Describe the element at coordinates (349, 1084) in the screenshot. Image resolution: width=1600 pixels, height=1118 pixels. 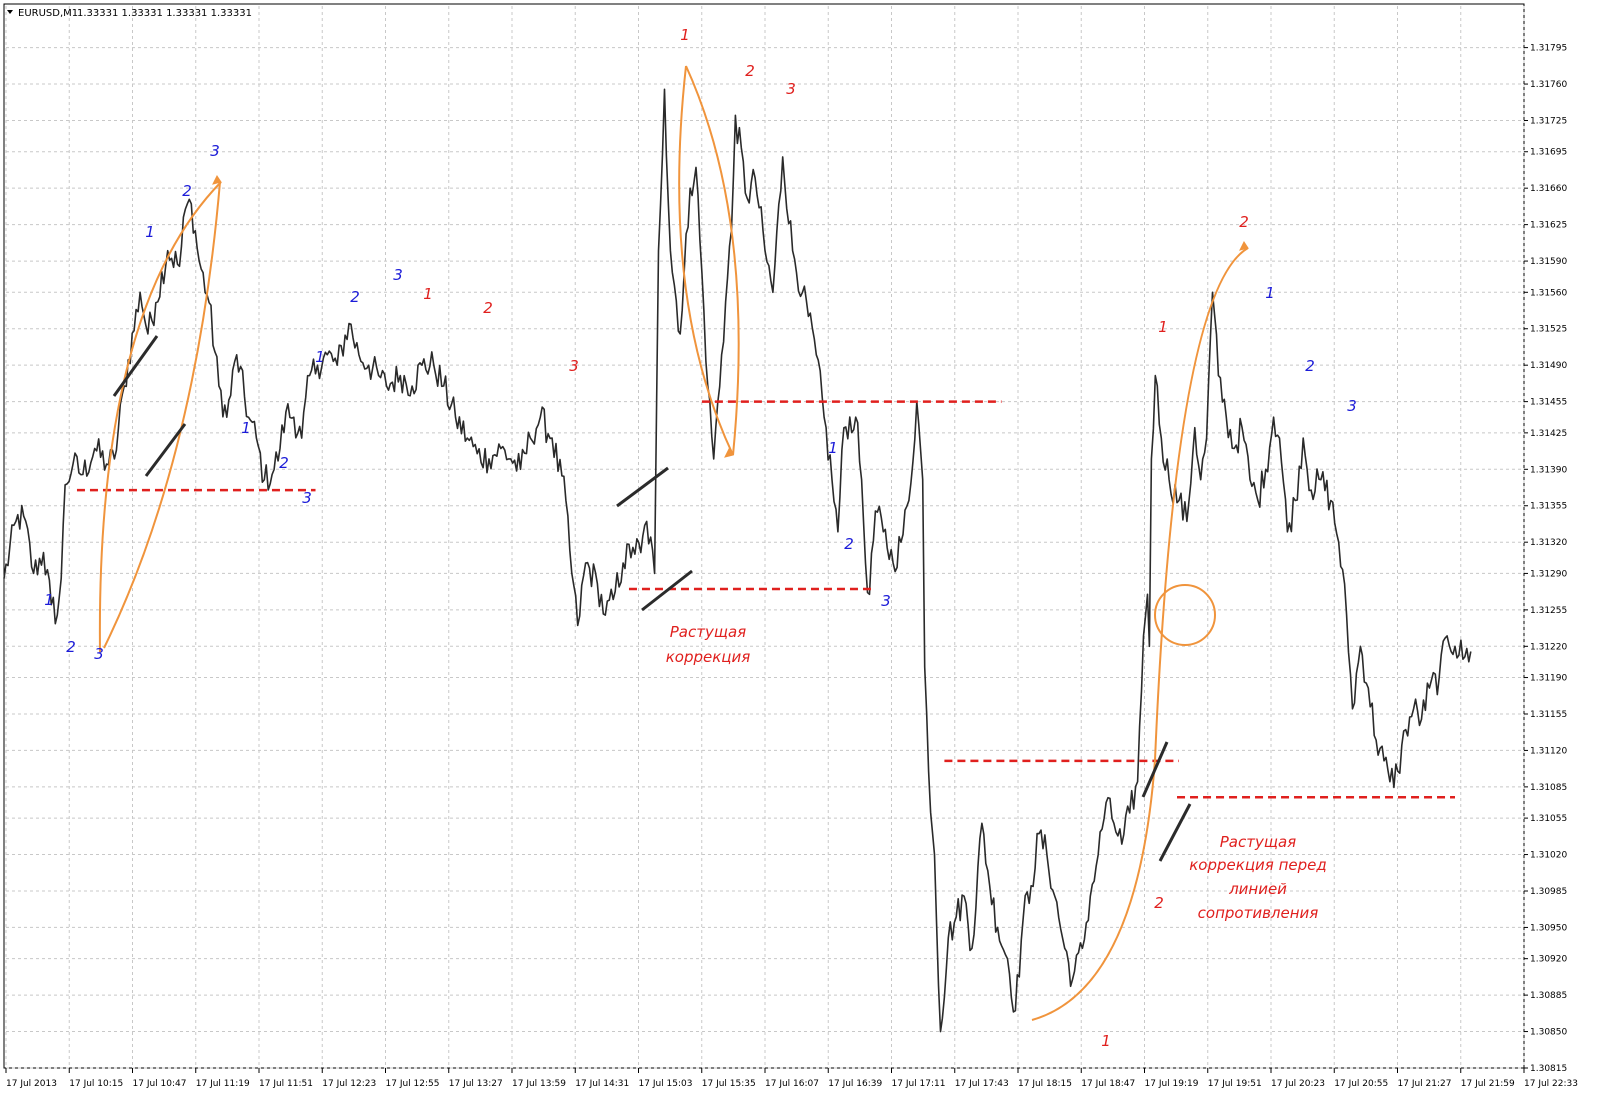
I see `x-tick-label: 17 Jul 12:23` at that location.